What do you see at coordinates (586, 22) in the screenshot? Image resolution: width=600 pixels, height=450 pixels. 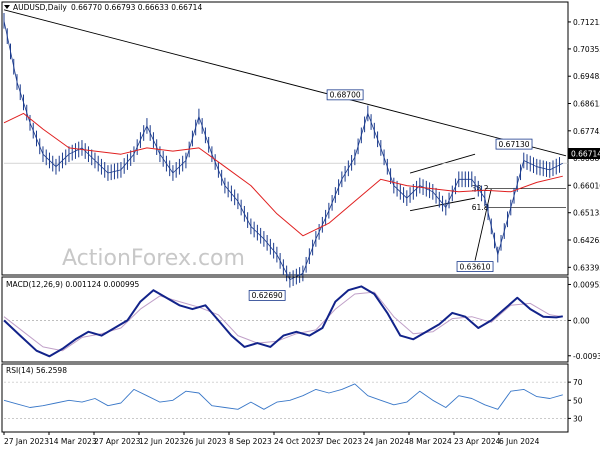 I see `price-y-tick-label: 0.71215` at bounding box center [586, 22].